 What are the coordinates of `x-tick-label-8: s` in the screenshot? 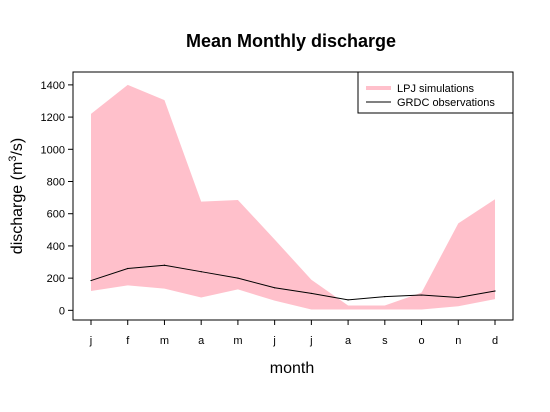 It's located at (385, 341).